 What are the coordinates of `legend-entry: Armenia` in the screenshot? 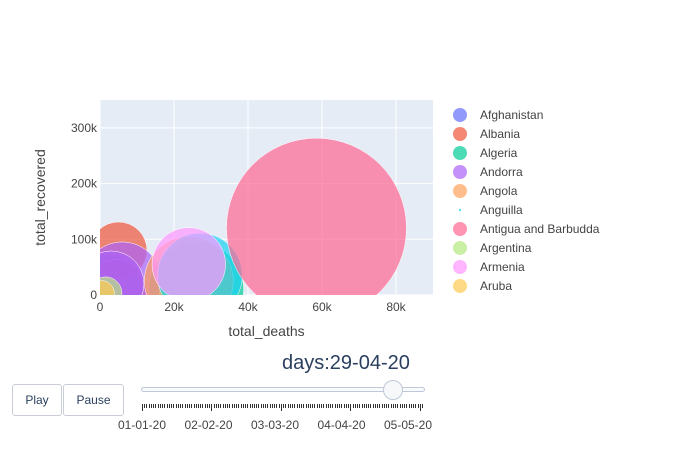 It's located at (502, 267).